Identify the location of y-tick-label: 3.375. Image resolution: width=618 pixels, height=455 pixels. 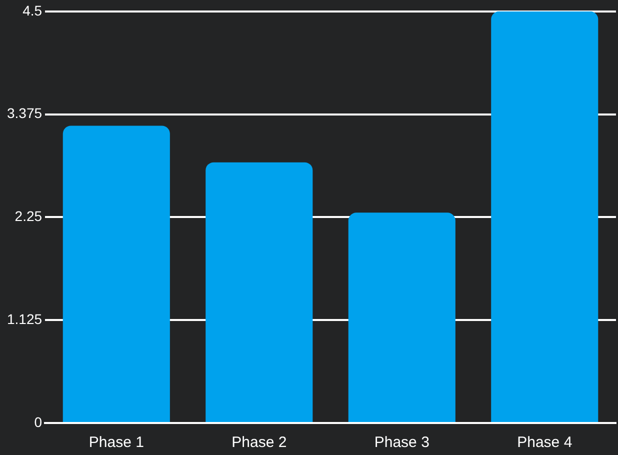
(24, 113).